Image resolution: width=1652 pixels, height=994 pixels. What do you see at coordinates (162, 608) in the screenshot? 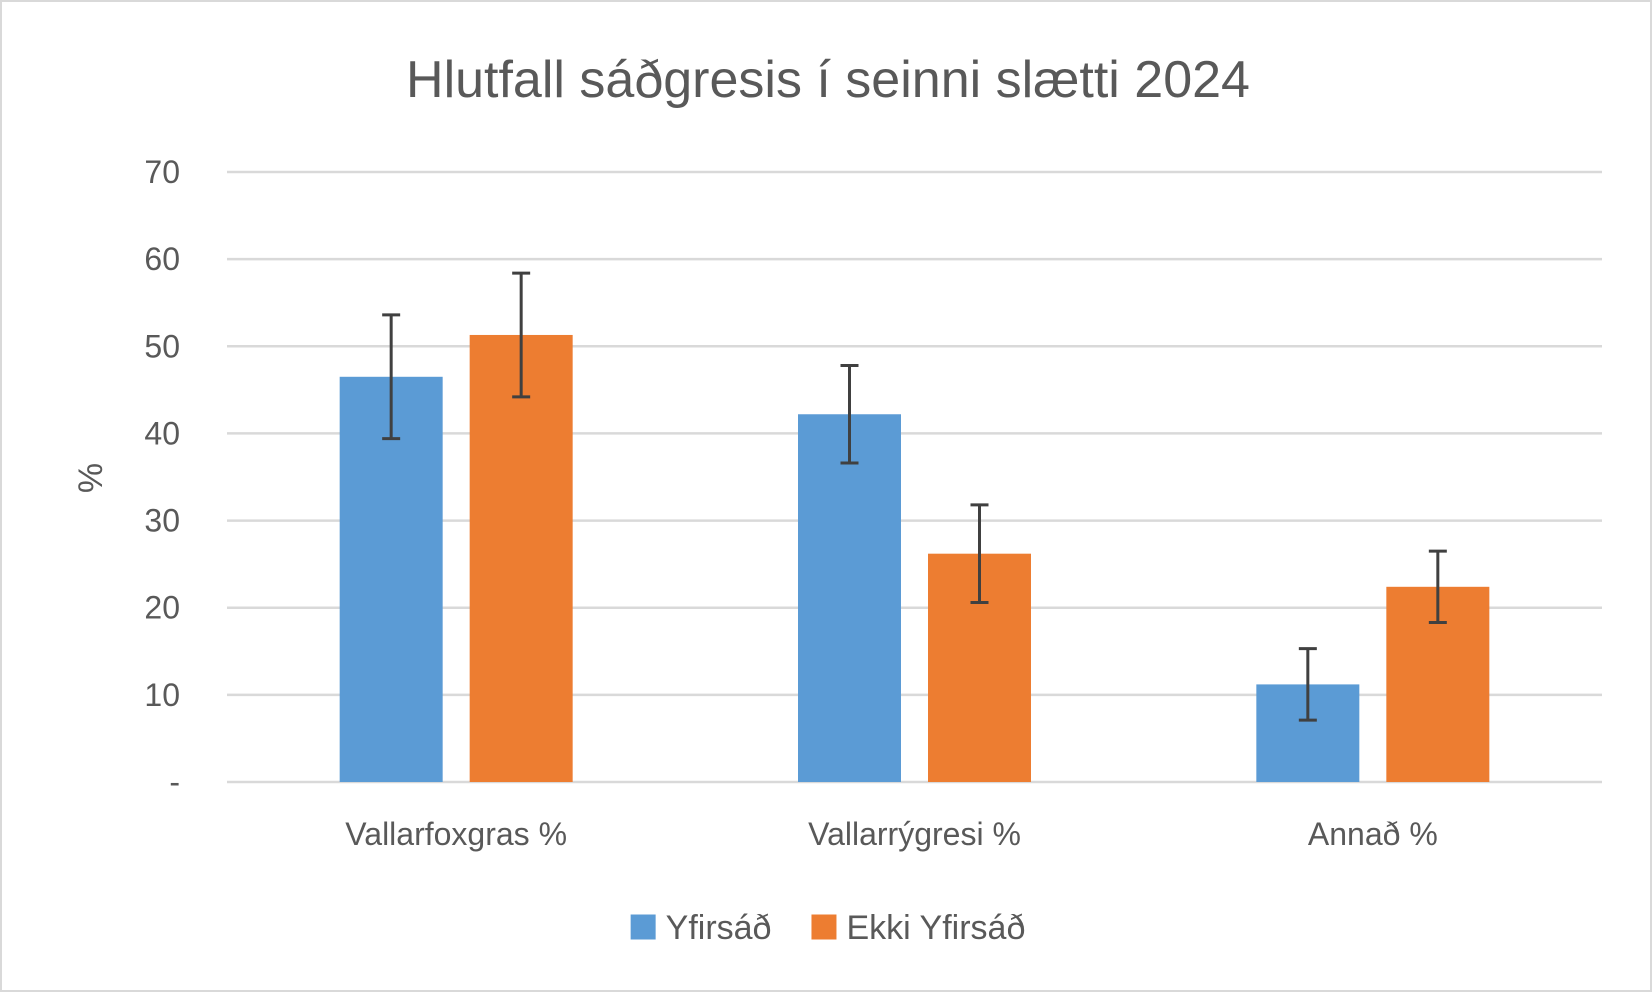
I see `y-tick-label: 20` at bounding box center [162, 608].